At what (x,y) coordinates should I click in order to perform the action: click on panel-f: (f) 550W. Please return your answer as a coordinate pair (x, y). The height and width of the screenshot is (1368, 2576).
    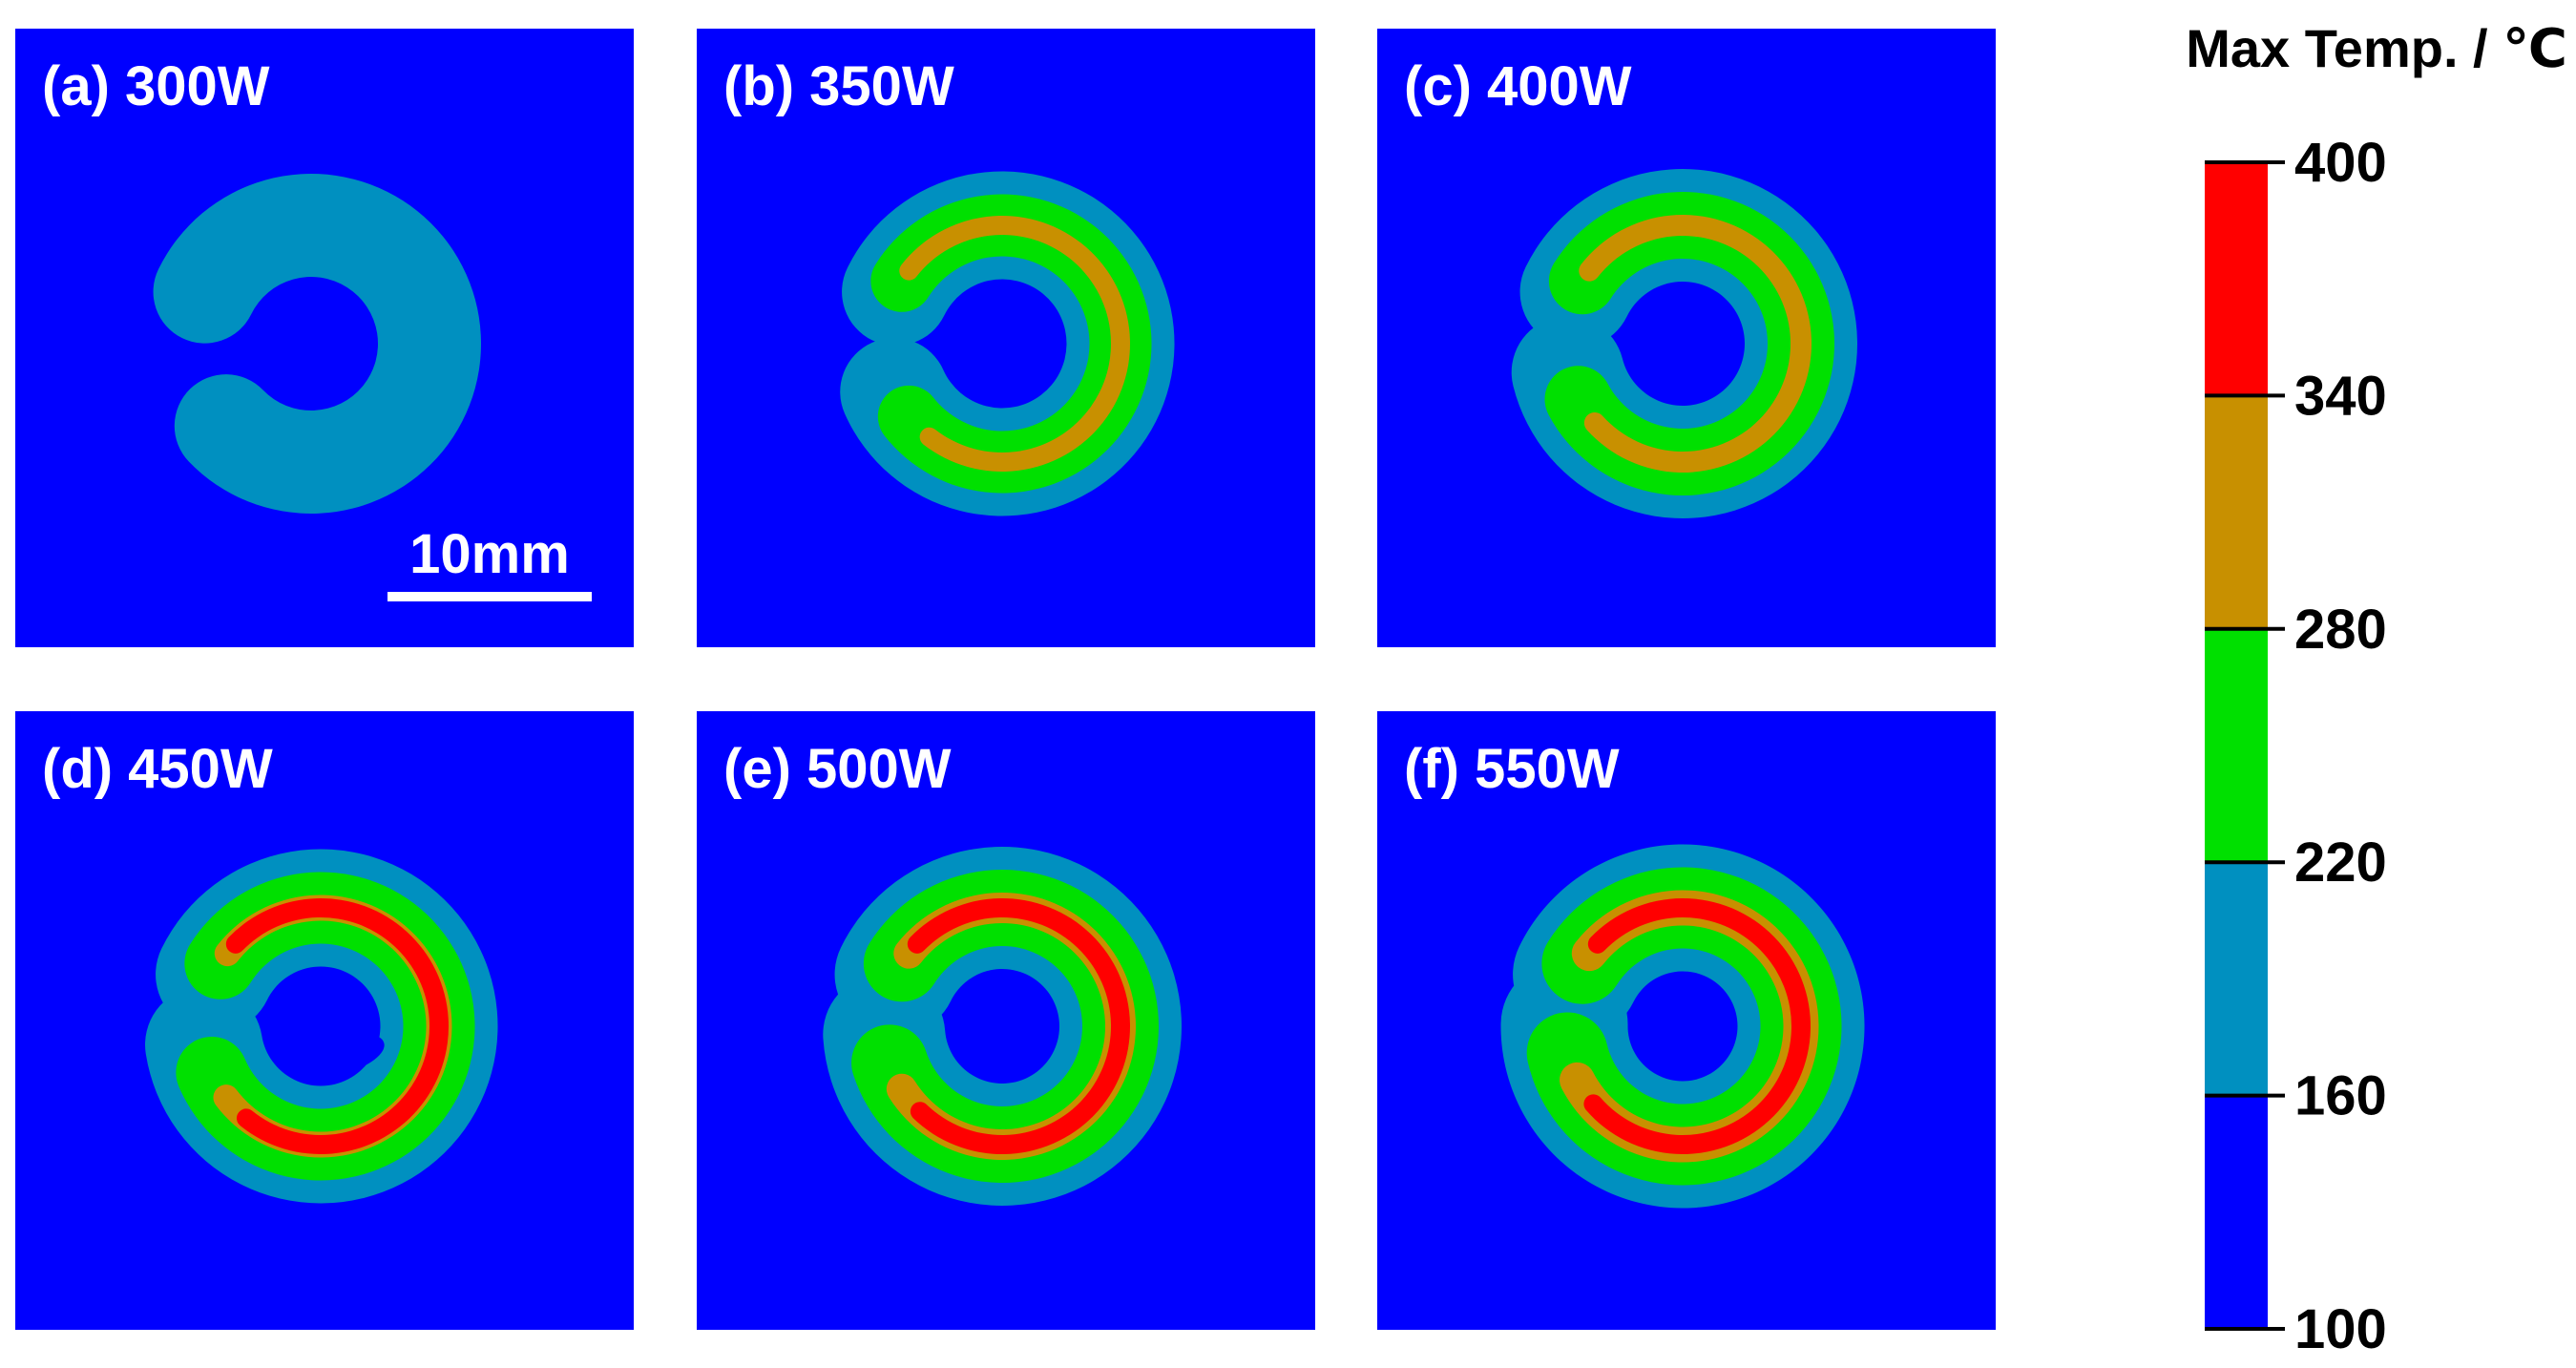
    Looking at the image, I should click on (1686, 1020).